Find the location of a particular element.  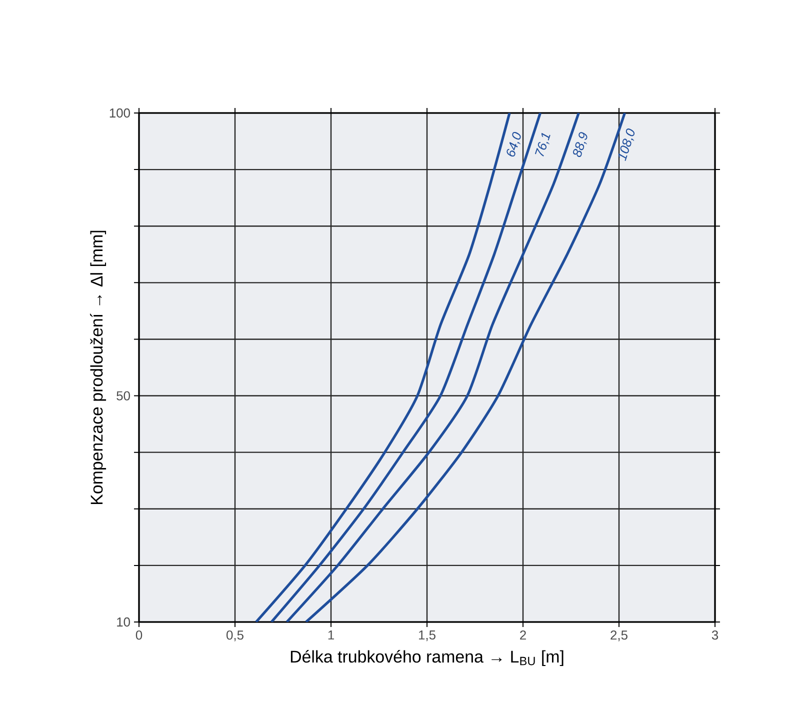

text: 76,1 is located at coordinates (542, 144).